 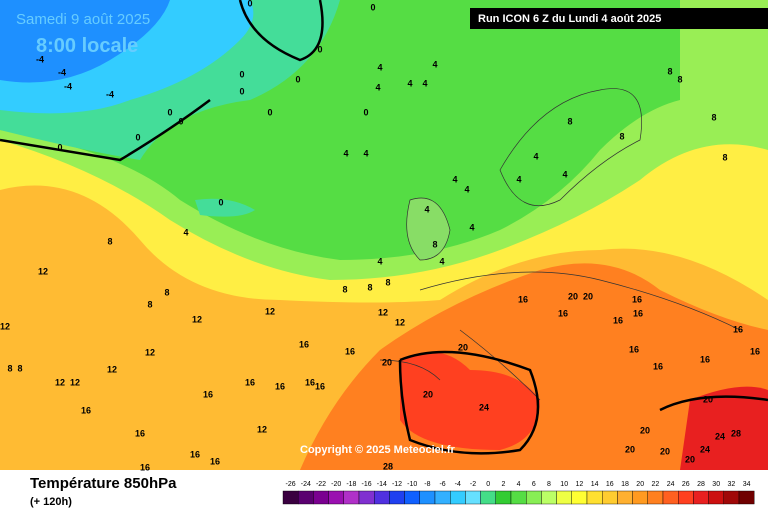 What do you see at coordinates (701, 484) in the screenshot?
I see `legend-label: 28` at bounding box center [701, 484].